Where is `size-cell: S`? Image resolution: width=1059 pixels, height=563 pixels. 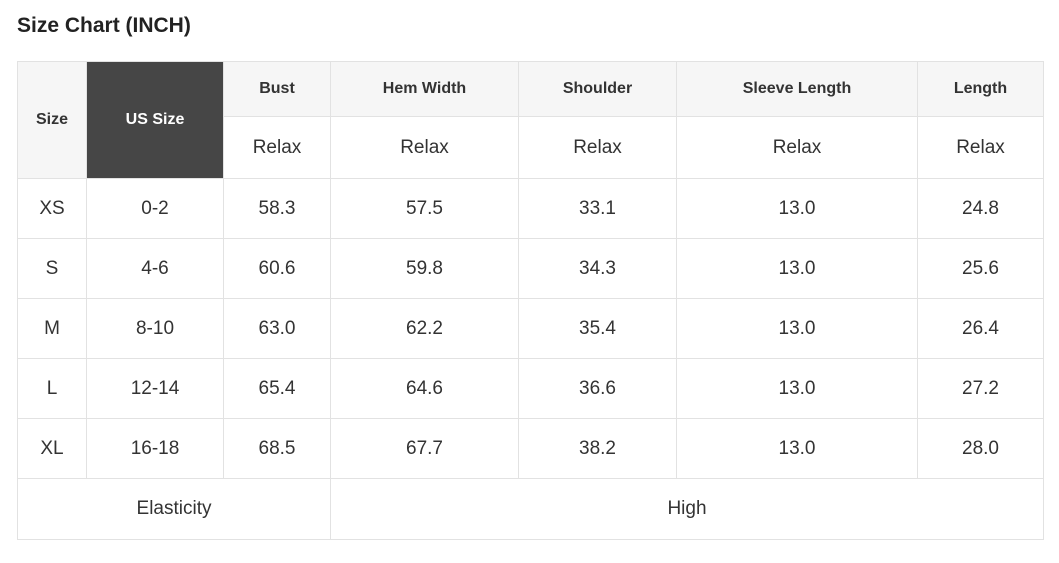 size-cell: S is located at coordinates (52, 268).